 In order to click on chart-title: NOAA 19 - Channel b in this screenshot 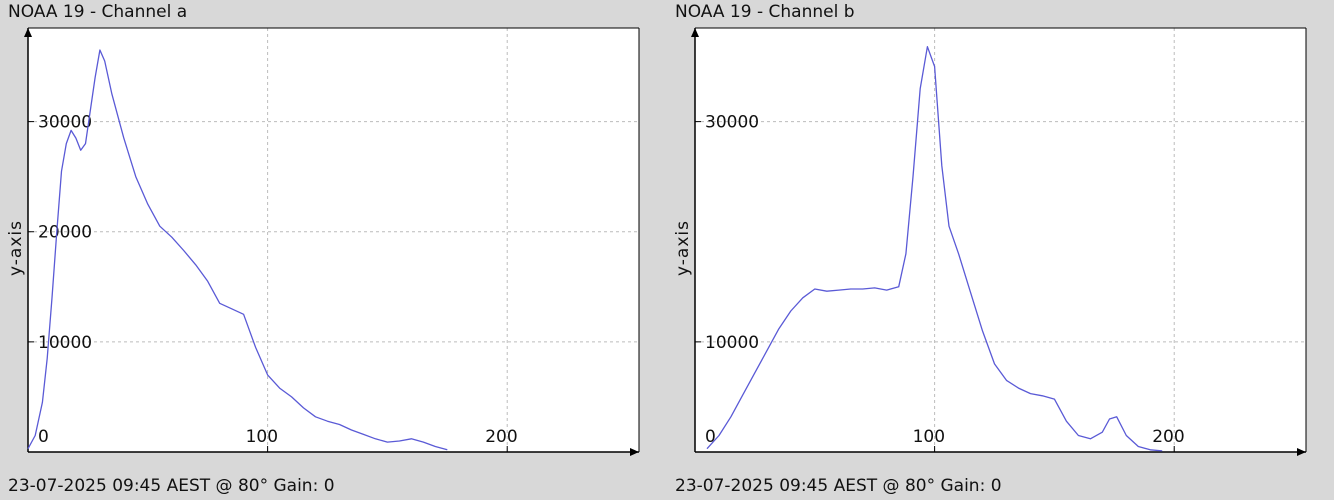, I will do `click(765, 12)`.